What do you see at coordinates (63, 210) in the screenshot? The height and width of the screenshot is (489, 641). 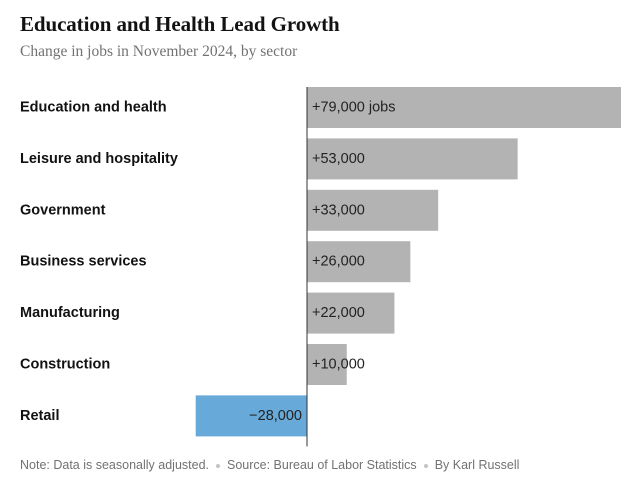 I see `category-label: Government` at bounding box center [63, 210].